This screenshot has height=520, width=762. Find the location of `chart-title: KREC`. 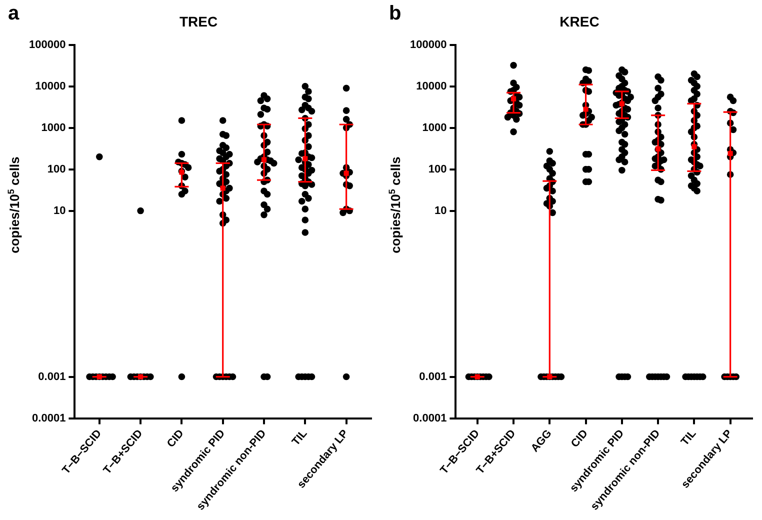

chart-title: KREC is located at coordinates (580, 21).